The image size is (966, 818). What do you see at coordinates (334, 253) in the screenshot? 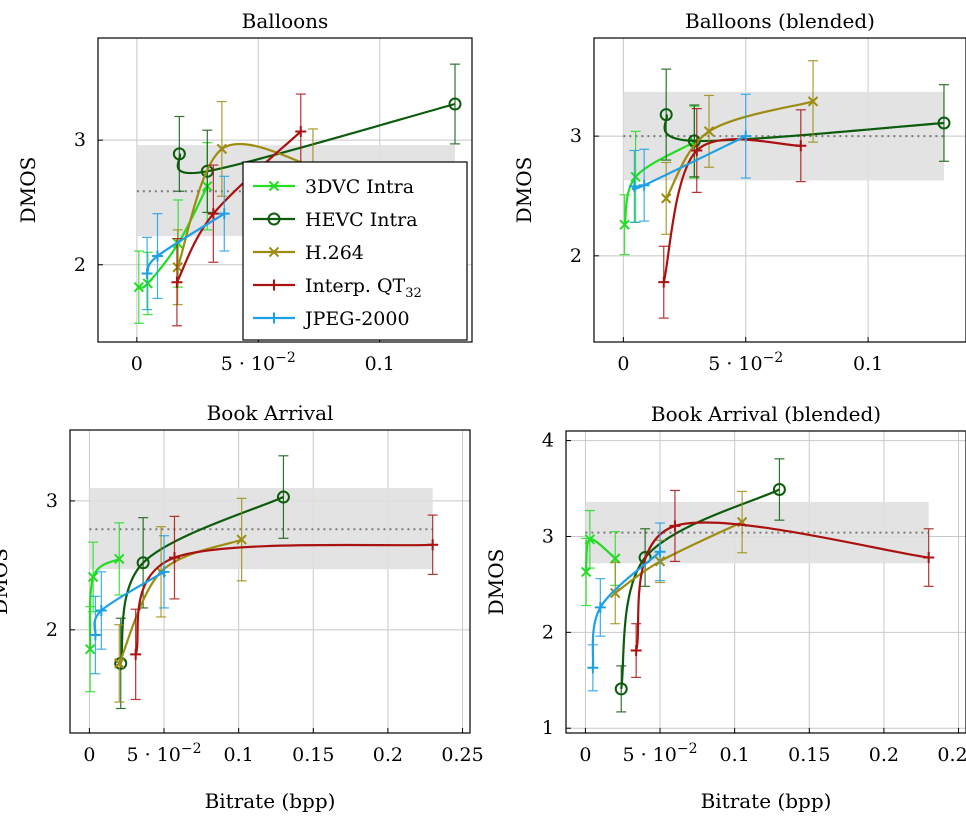
I see `legend-label: H.264` at bounding box center [334, 253].